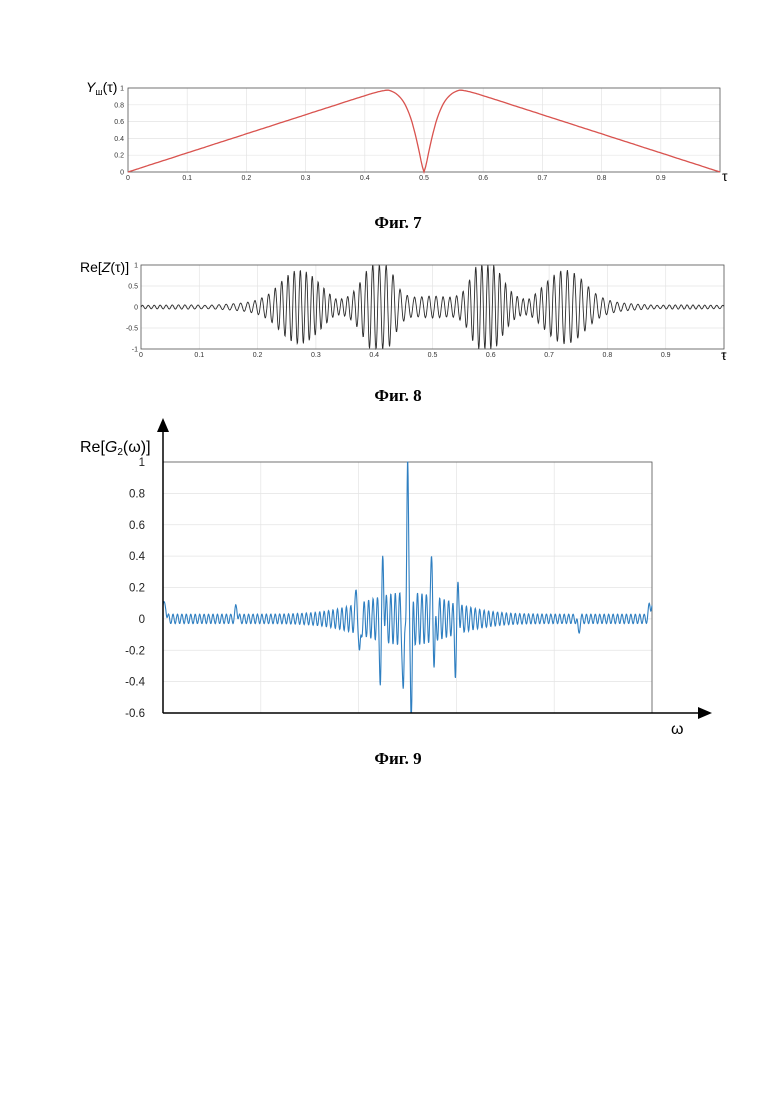  What do you see at coordinates (135, 350) in the screenshot?
I see `fig8-ytick-label: -1` at bounding box center [135, 350].